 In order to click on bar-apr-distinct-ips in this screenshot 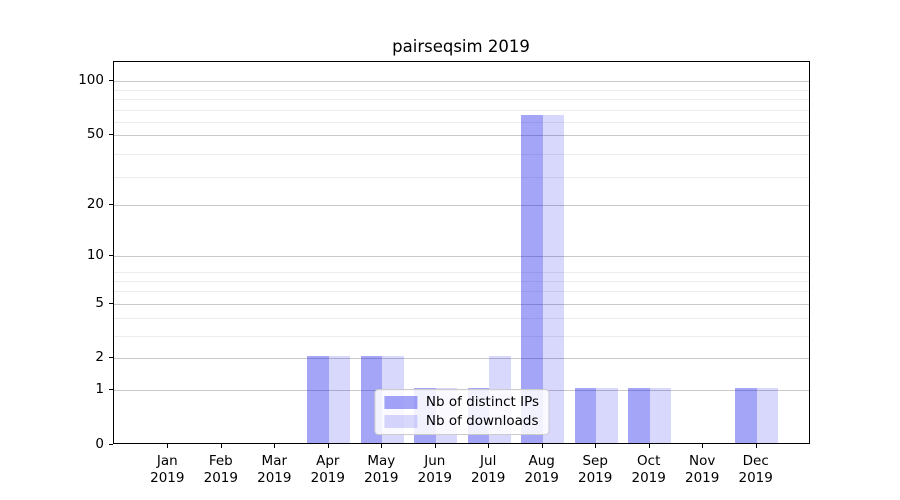, I will do `click(318, 399)`.